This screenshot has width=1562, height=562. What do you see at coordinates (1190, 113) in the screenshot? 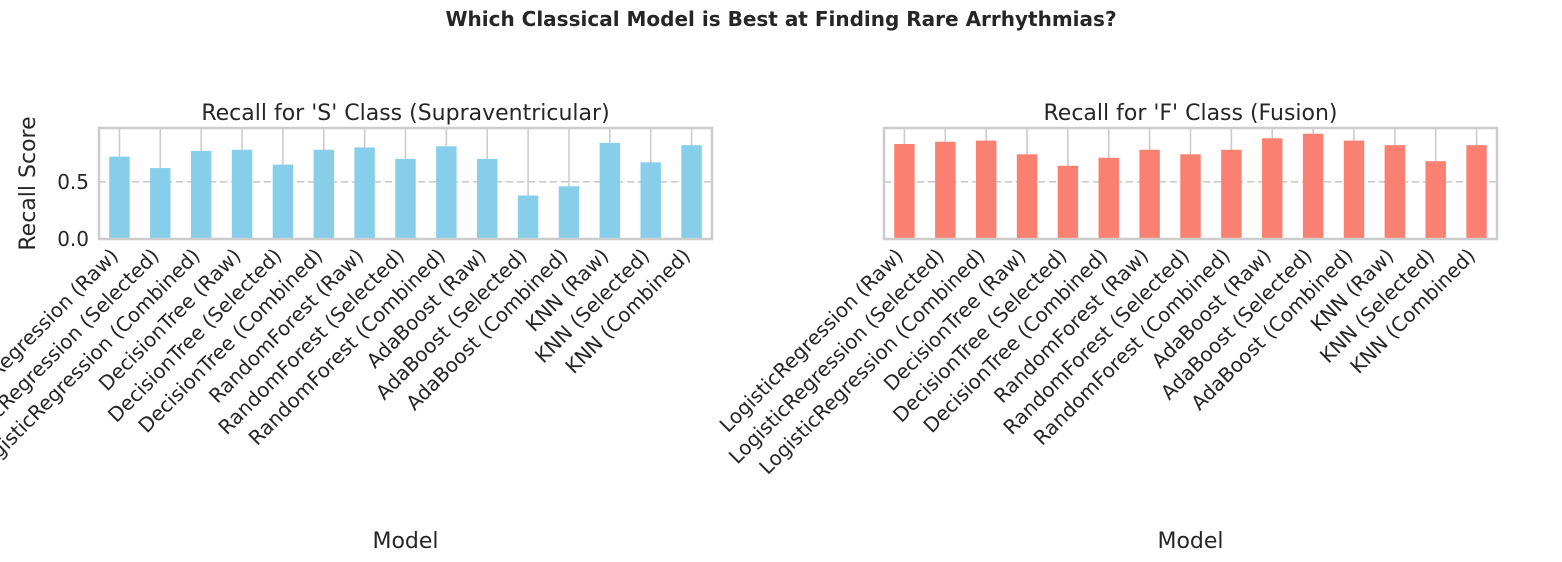
I see `panel-title-f: Recall for 'F' Class (Fusion)` at bounding box center [1190, 113].